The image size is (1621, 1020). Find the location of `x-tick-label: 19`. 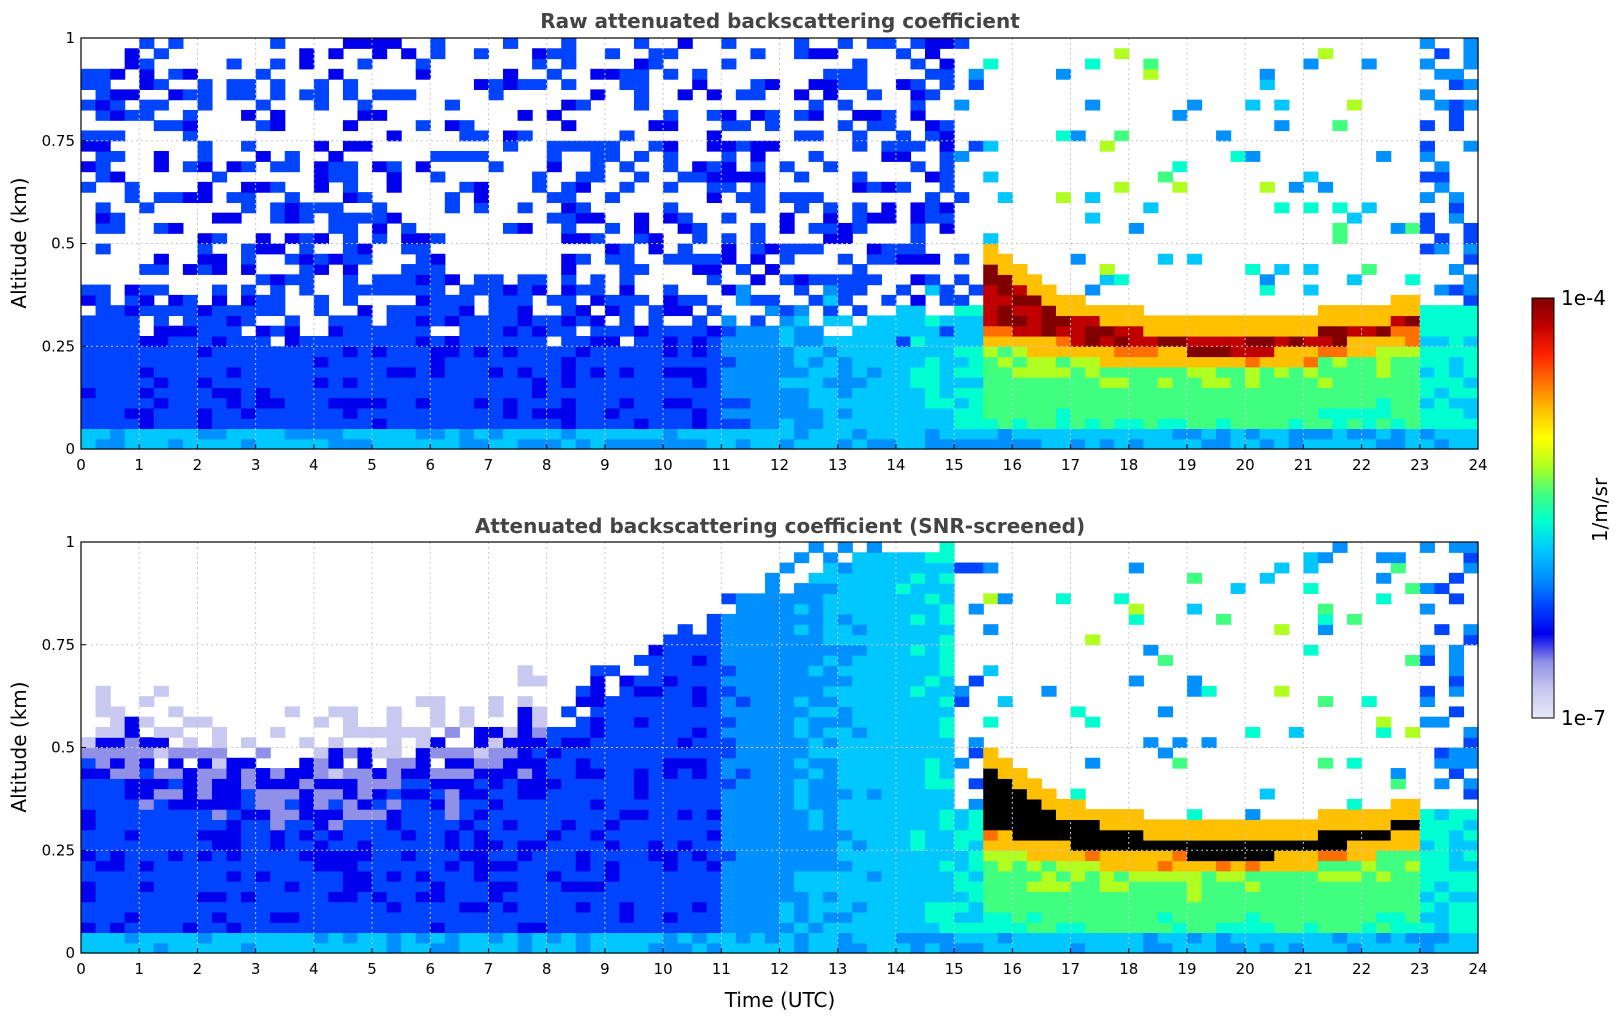

x-tick-label: 19 is located at coordinates (1186, 969).